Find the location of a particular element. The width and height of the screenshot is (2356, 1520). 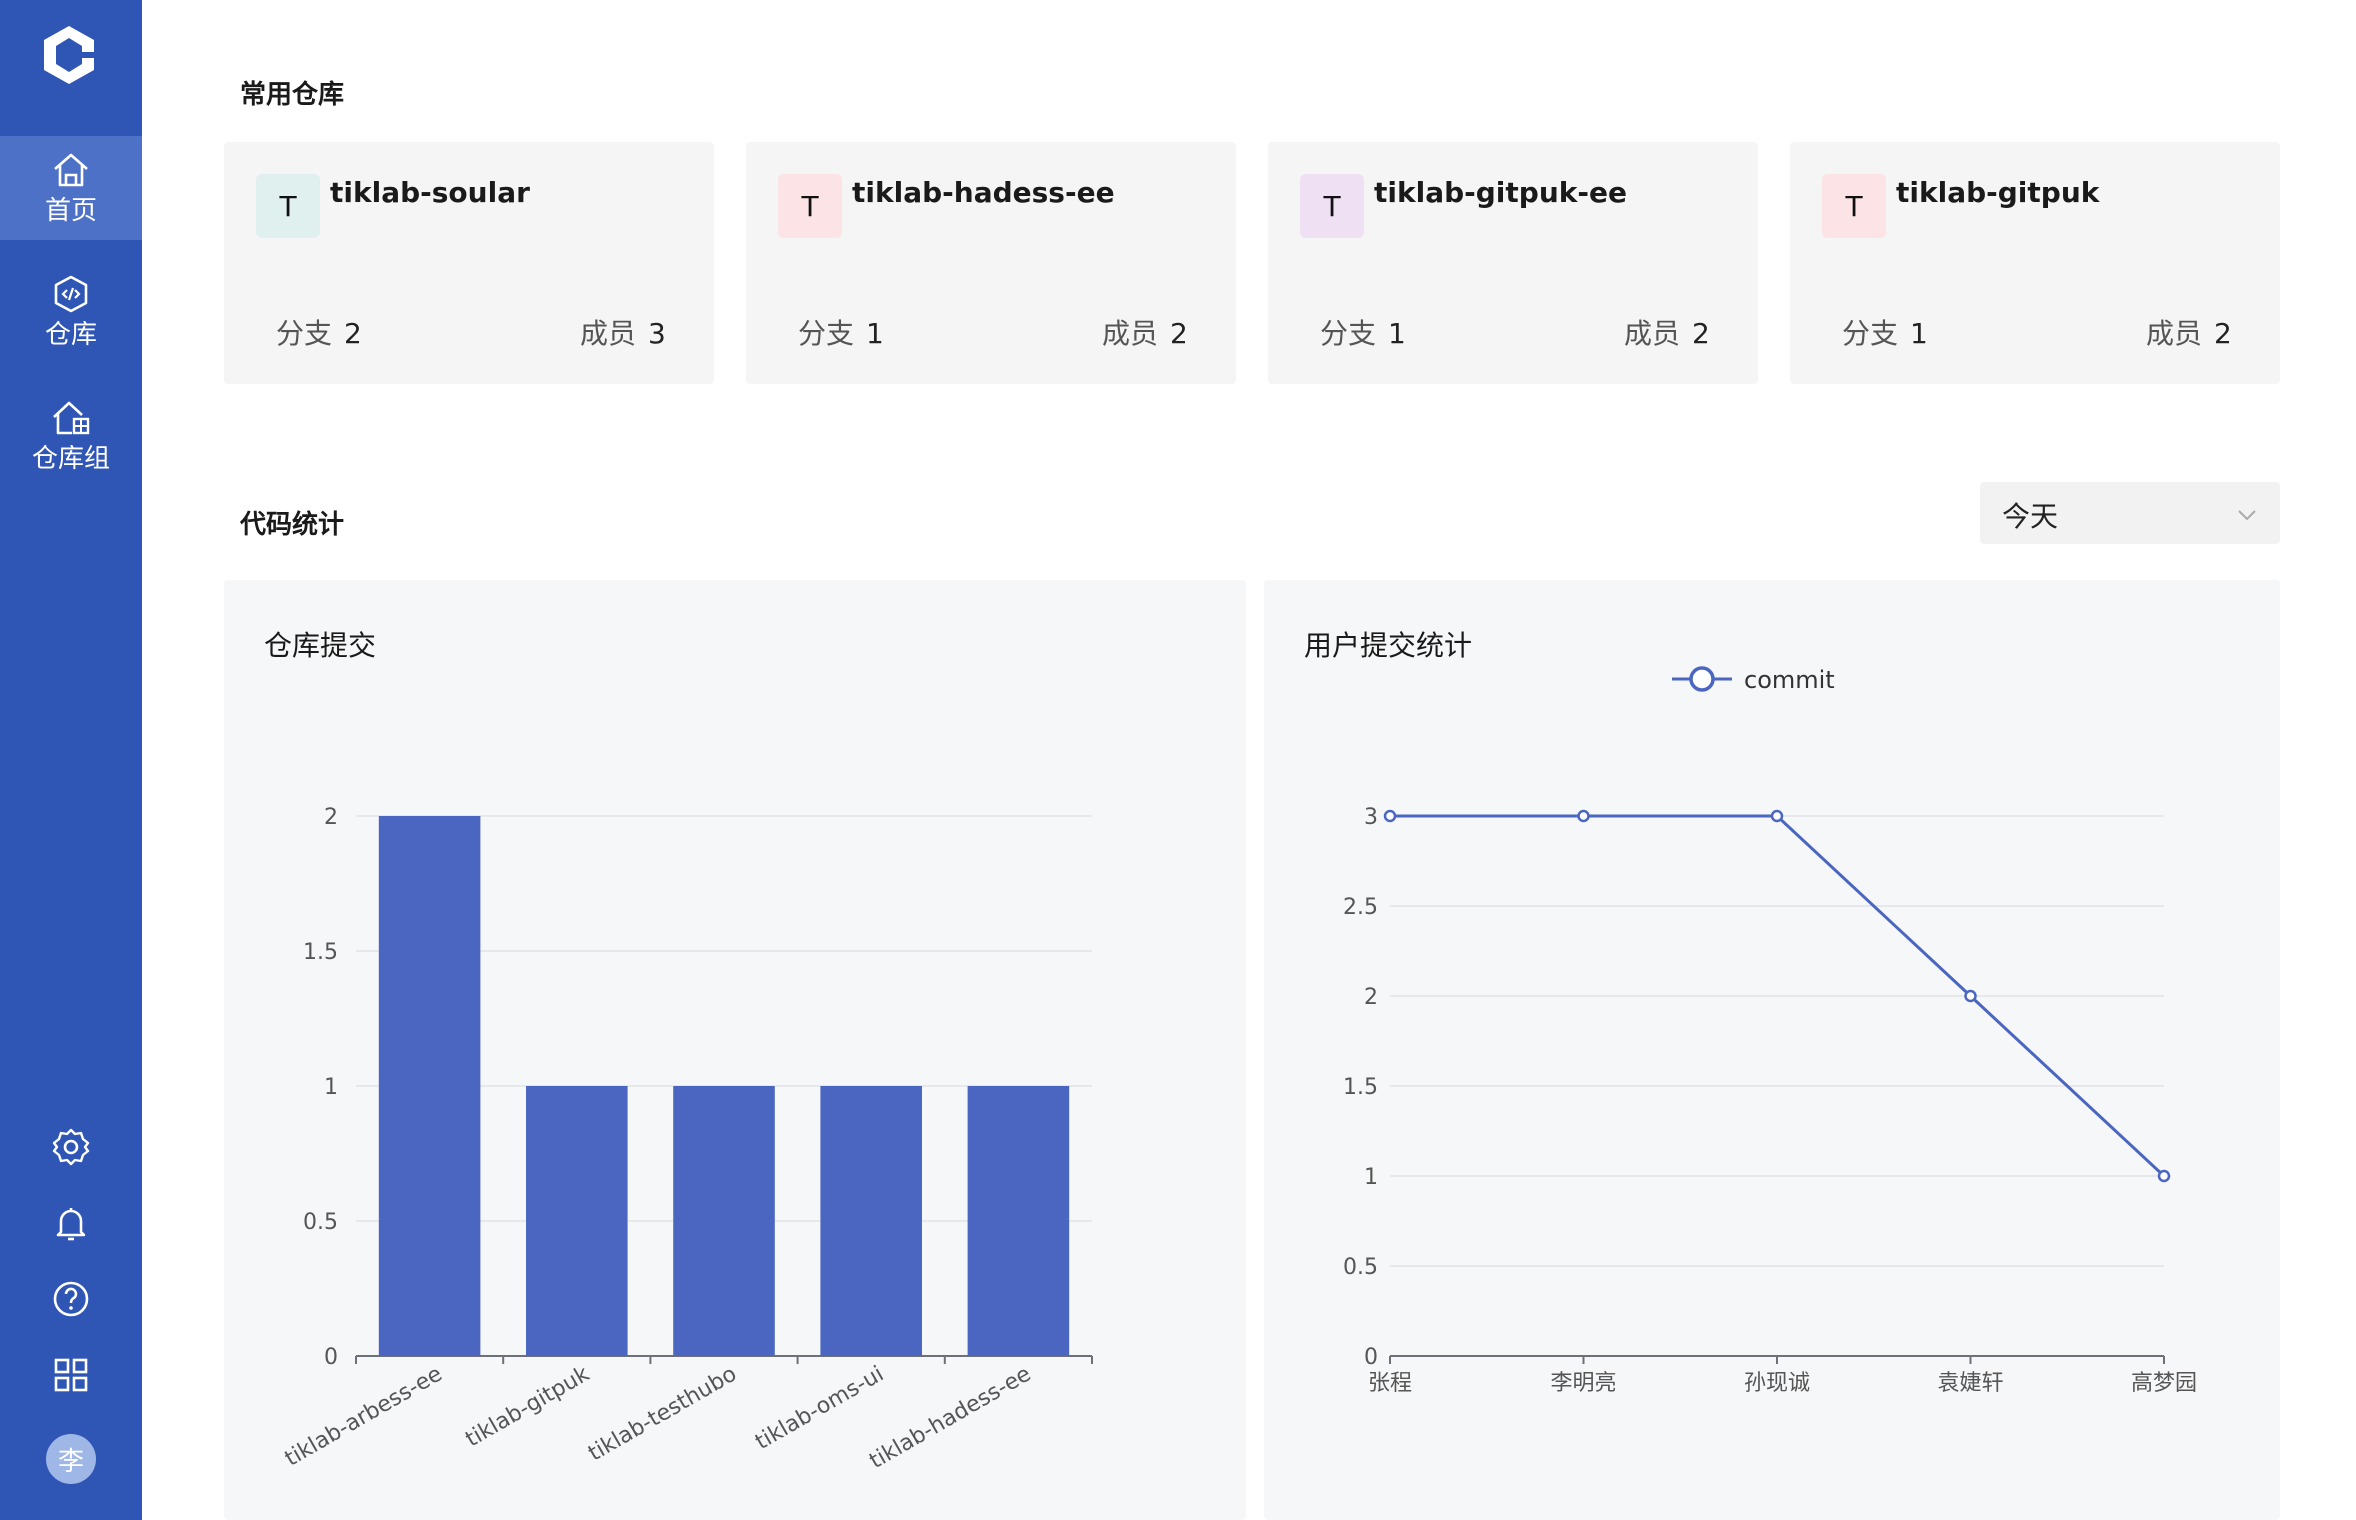

x-tick-label: tiklab-hadess-ee is located at coordinates (950, 1418).